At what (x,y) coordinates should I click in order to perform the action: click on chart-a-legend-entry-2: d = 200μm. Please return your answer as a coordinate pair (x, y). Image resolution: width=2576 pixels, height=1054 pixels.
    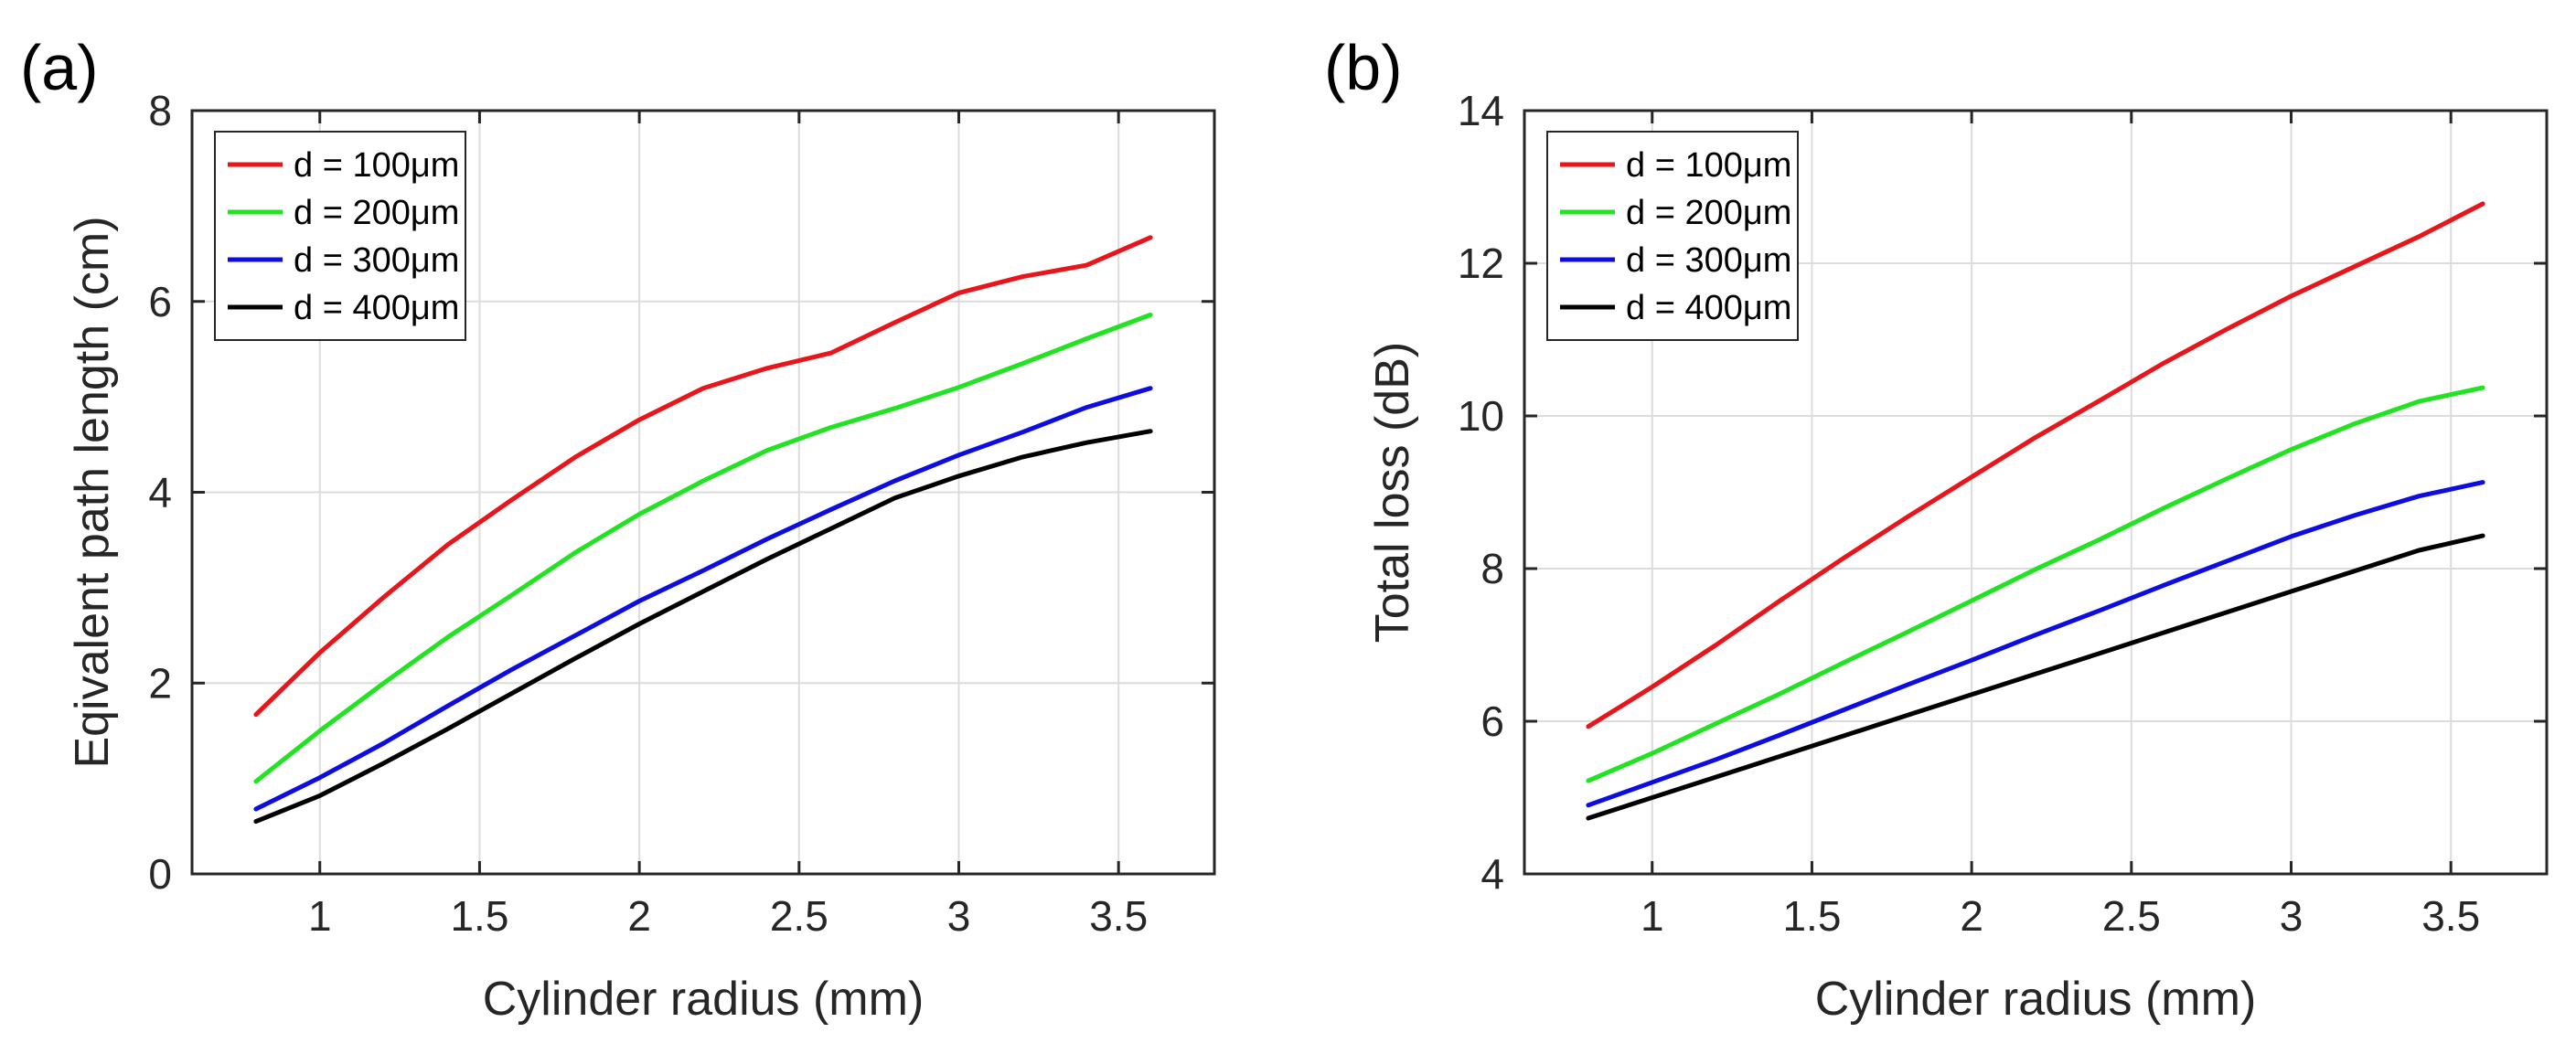
    Looking at the image, I should click on (376, 213).